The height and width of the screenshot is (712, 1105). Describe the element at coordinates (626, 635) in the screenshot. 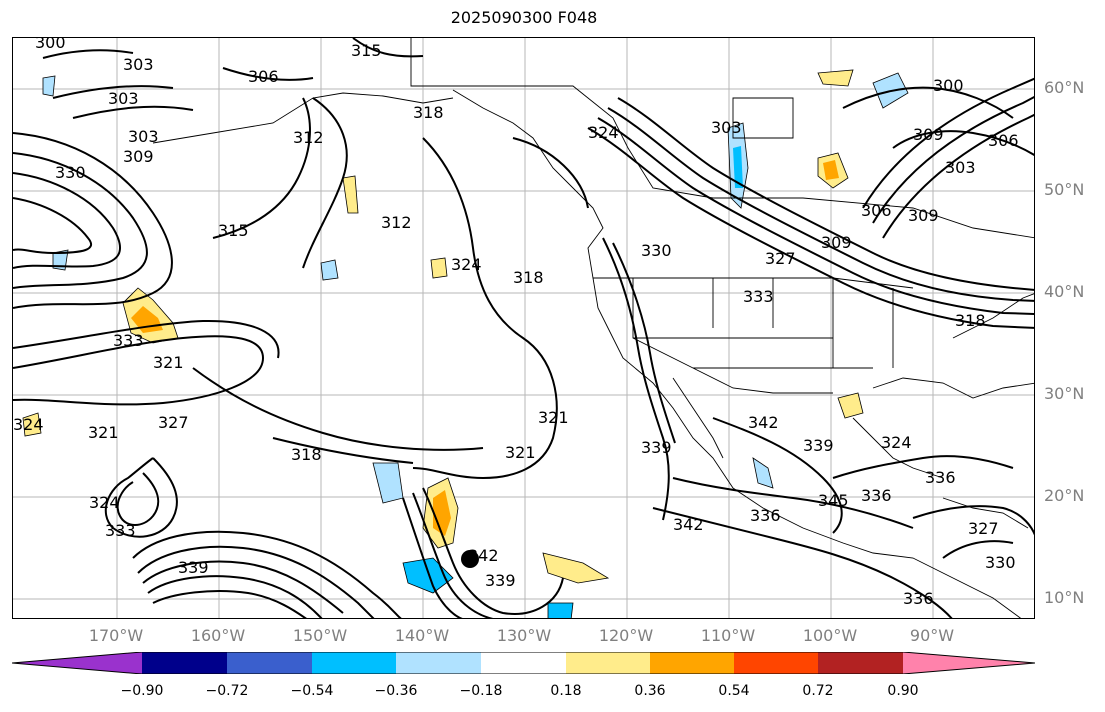

I see `lon-label-120w: 120°W` at that location.